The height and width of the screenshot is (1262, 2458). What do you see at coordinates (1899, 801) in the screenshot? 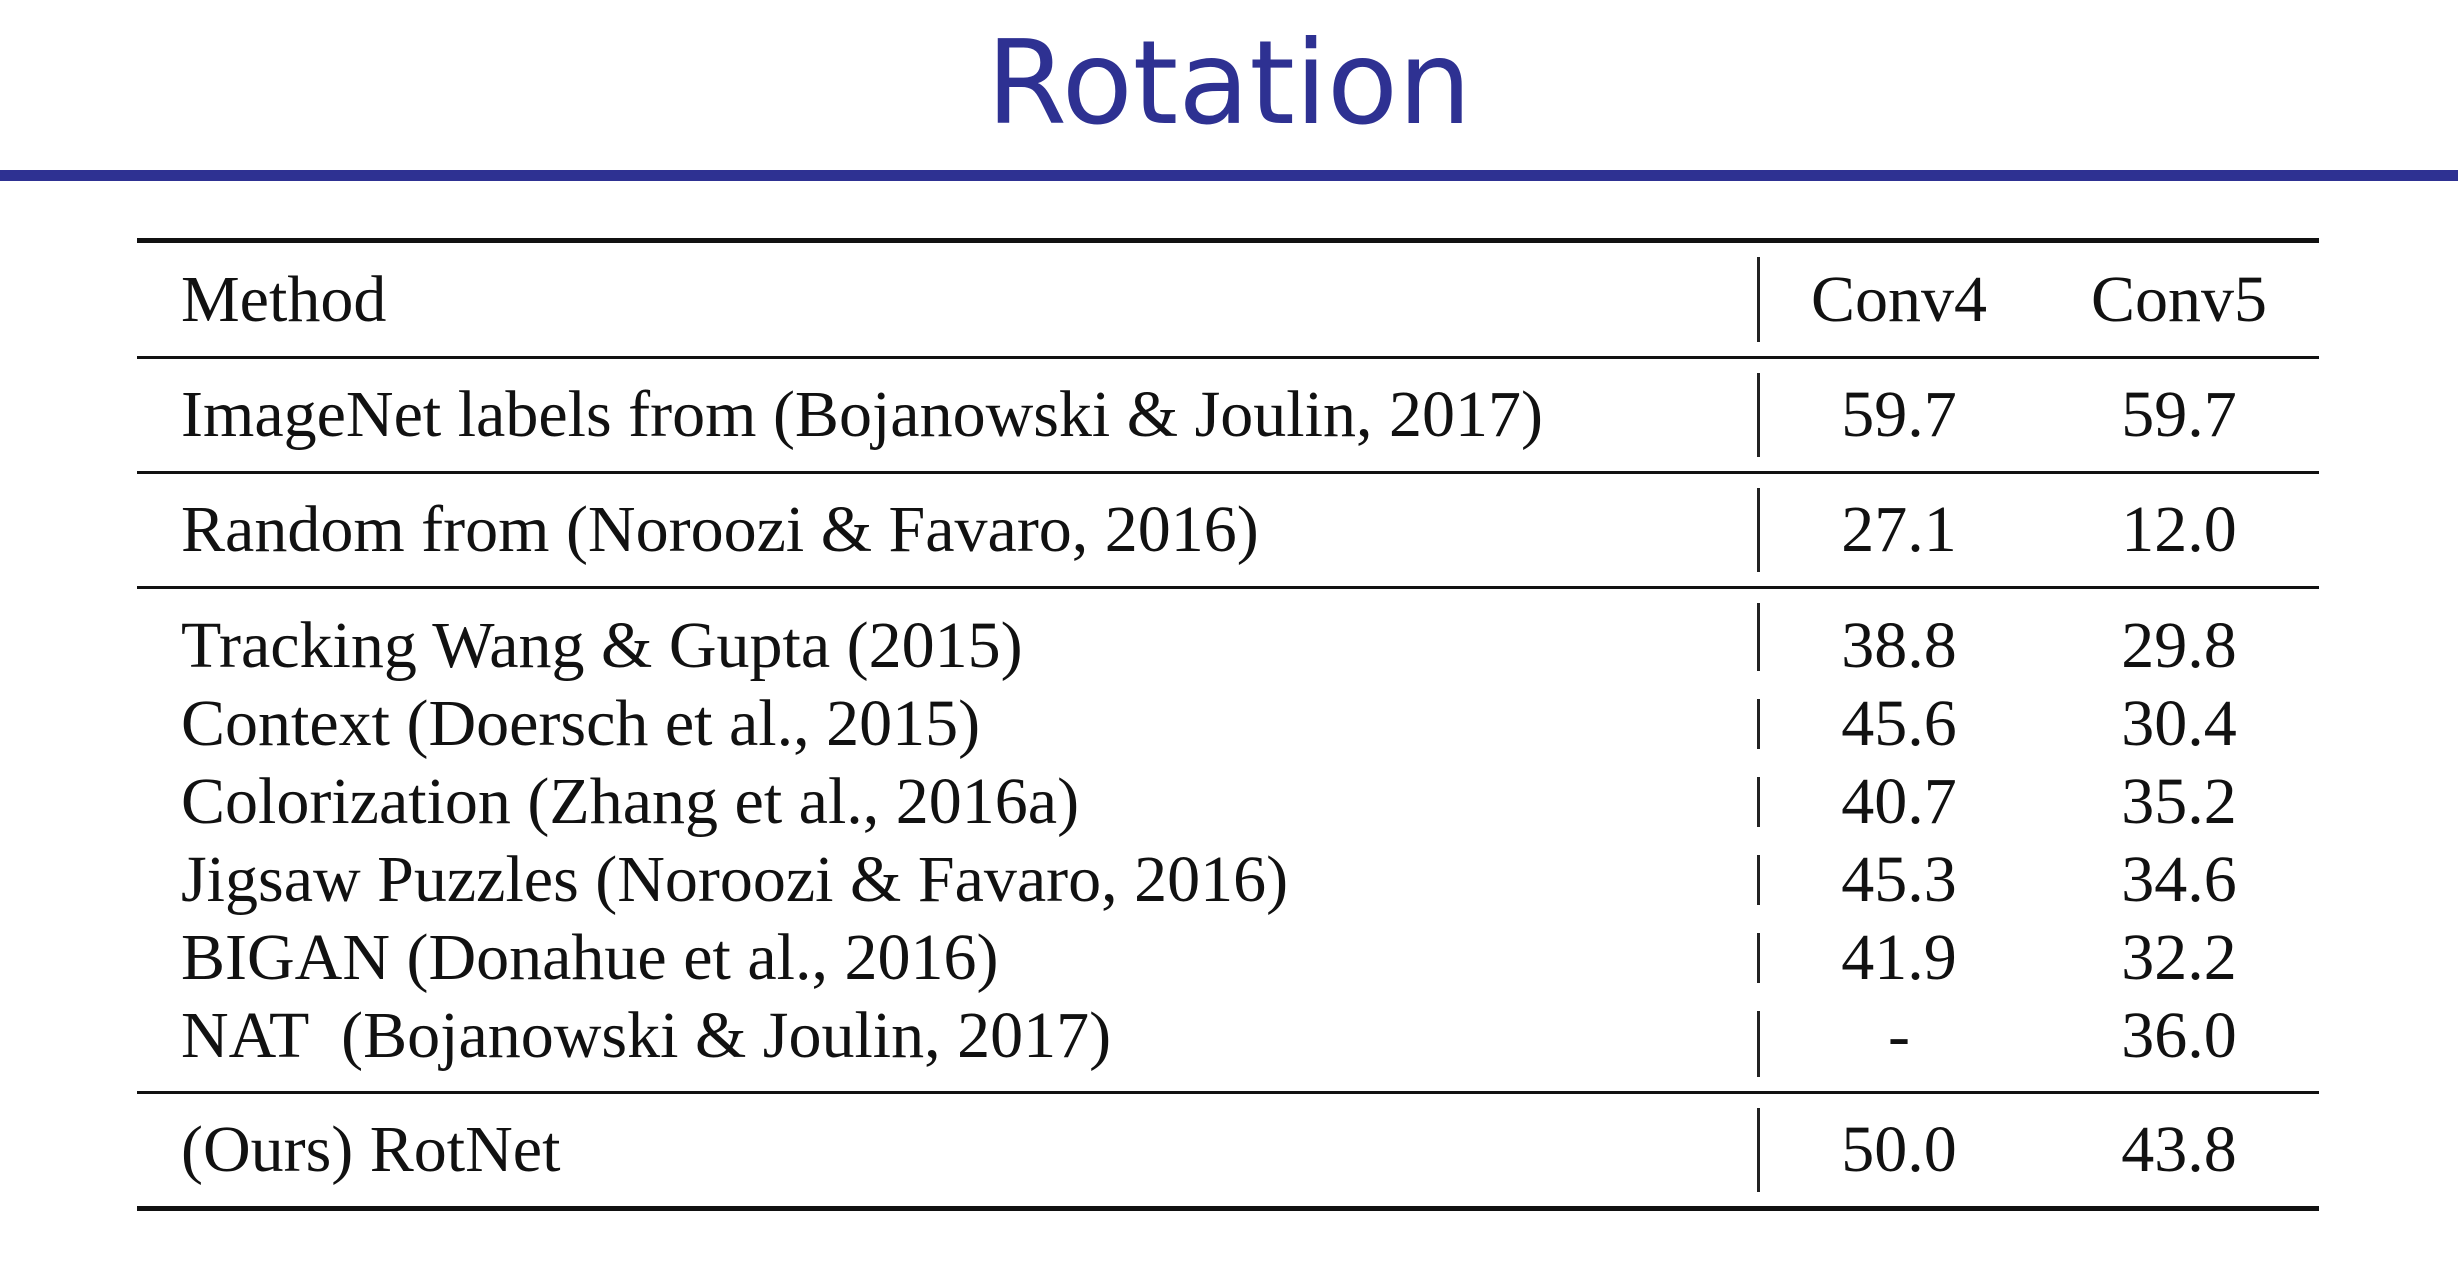
I see `conv4-cell: 40.7` at bounding box center [1899, 801].